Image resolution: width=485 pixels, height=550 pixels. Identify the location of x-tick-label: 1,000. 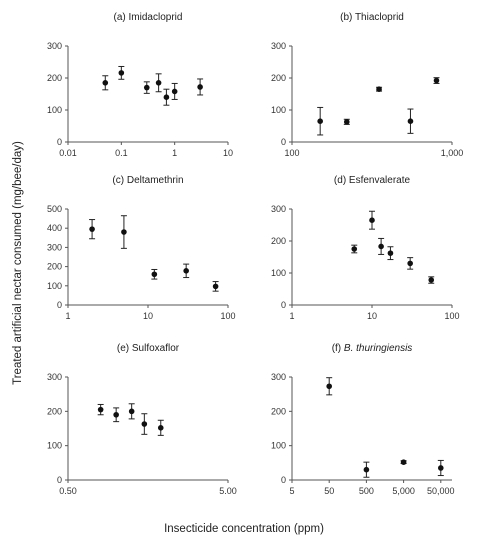
(452, 153).